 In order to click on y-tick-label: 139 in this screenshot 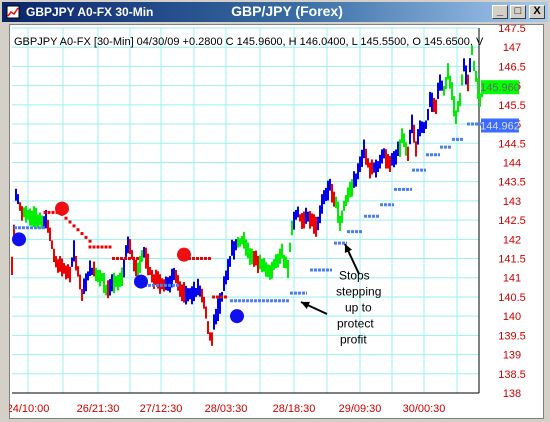, I will do `click(512, 356)`.